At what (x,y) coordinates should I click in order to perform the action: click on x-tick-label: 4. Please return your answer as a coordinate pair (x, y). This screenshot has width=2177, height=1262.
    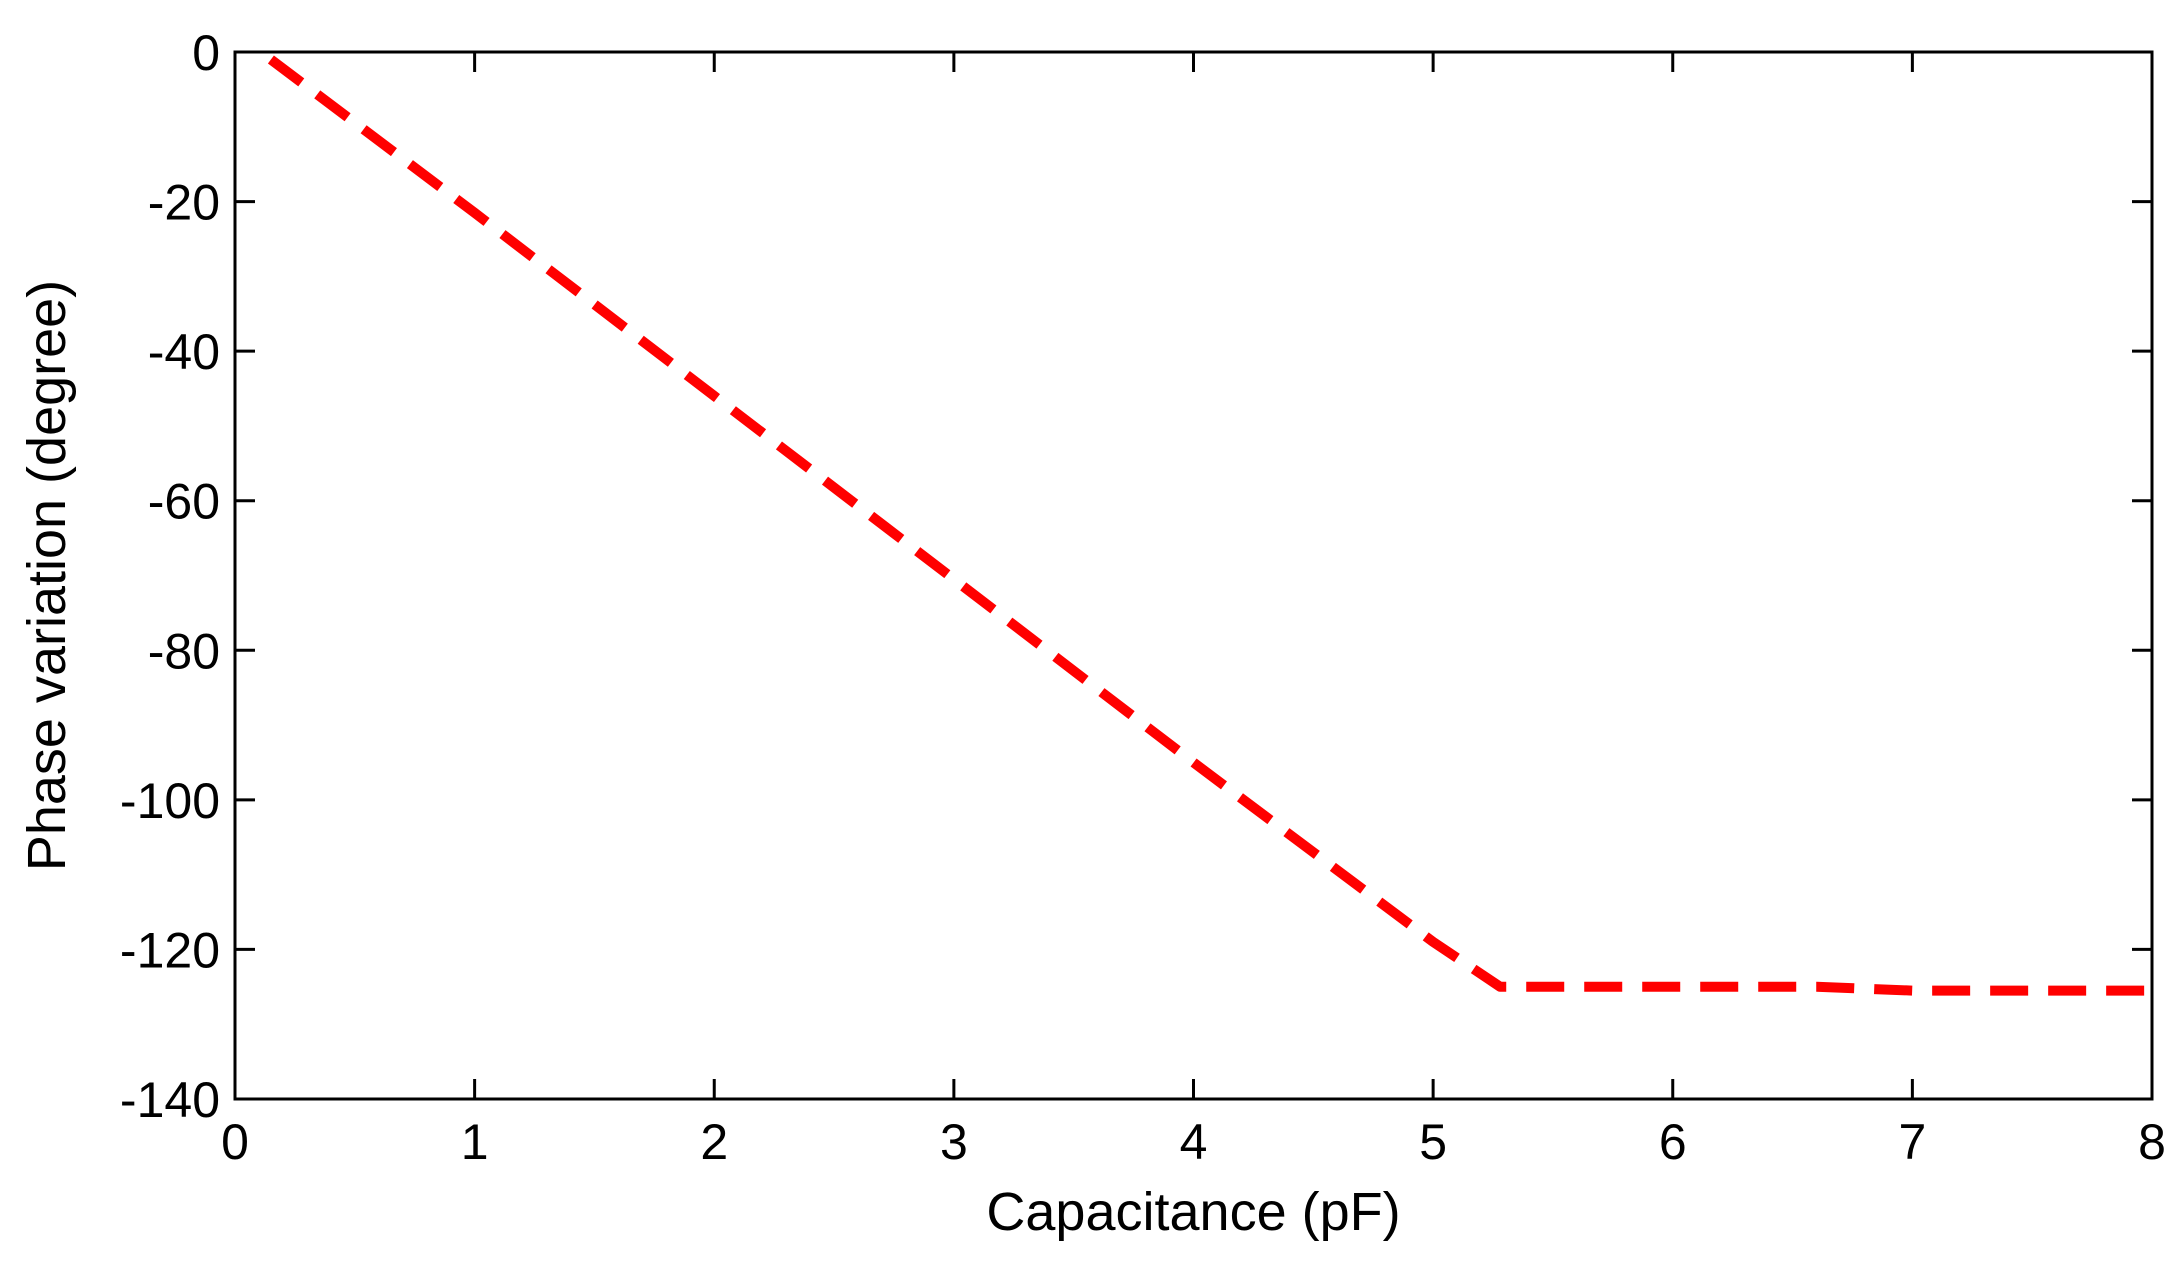
    Looking at the image, I should click on (1194, 1142).